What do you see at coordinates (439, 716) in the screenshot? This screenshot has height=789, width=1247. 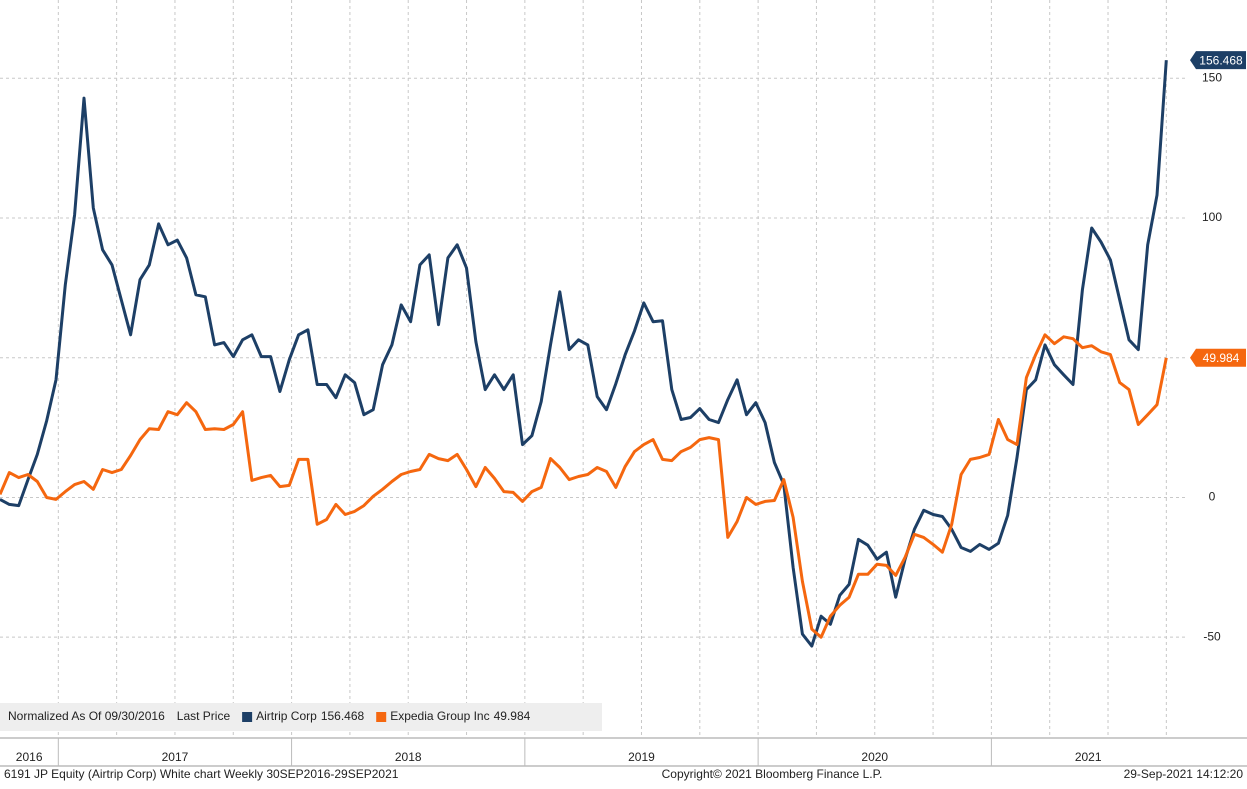 I see `legend-label: Expedia Group Inc` at bounding box center [439, 716].